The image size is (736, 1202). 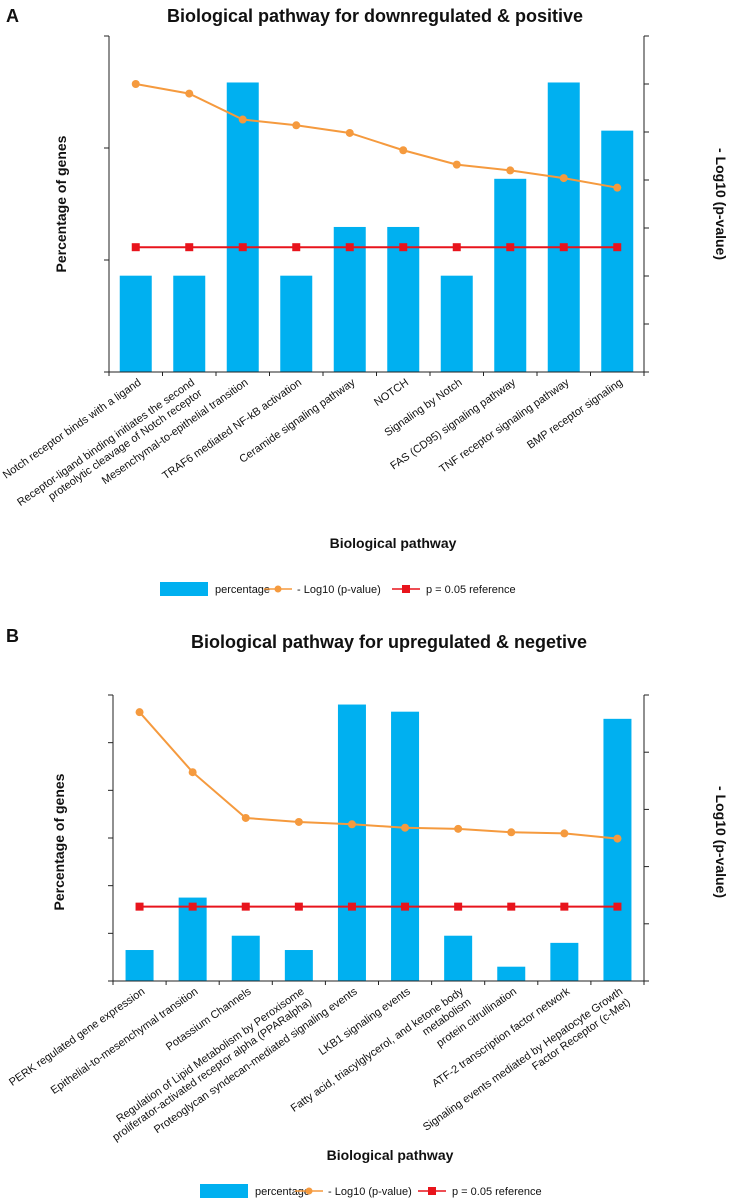 What do you see at coordinates (309, 1191) in the screenshot?
I see `legend-line-marker-b` at bounding box center [309, 1191].